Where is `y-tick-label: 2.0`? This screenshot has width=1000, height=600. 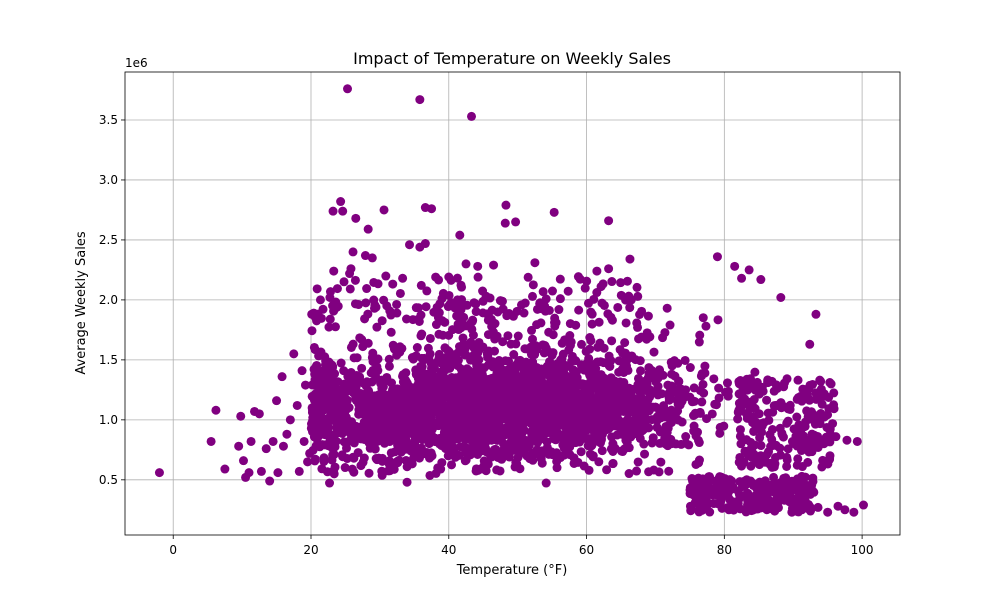 y-tick-label: 2.0 is located at coordinates (108, 300).